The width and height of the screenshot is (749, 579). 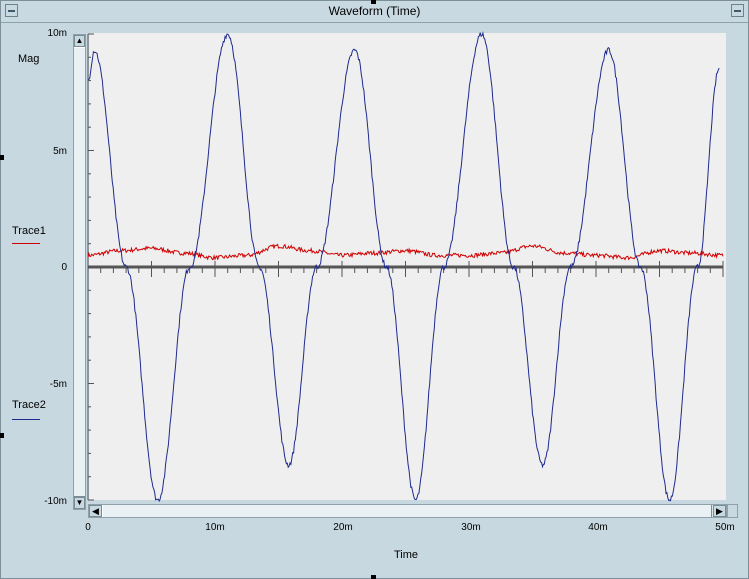 What do you see at coordinates (405, 252) in the screenshot?
I see `series-line-trace1` at bounding box center [405, 252].